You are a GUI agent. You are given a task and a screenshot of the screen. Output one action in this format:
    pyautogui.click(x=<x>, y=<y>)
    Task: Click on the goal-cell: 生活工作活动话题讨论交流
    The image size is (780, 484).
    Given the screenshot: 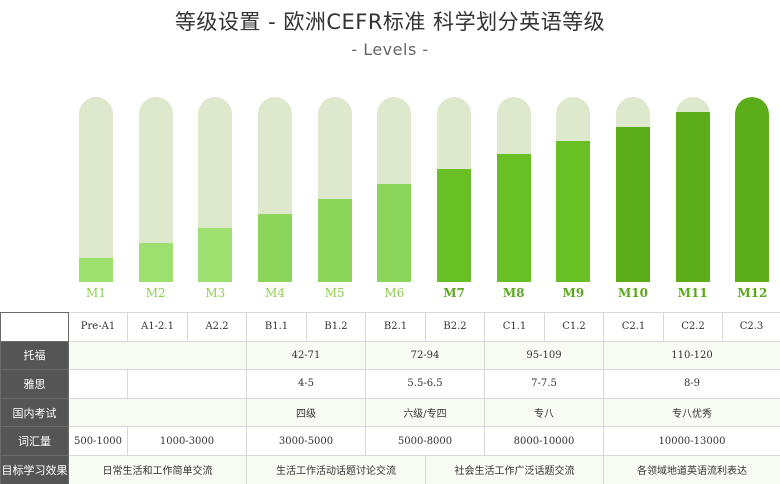 What is the action you would take?
    pyautogui.click(x=336, y=469)
    